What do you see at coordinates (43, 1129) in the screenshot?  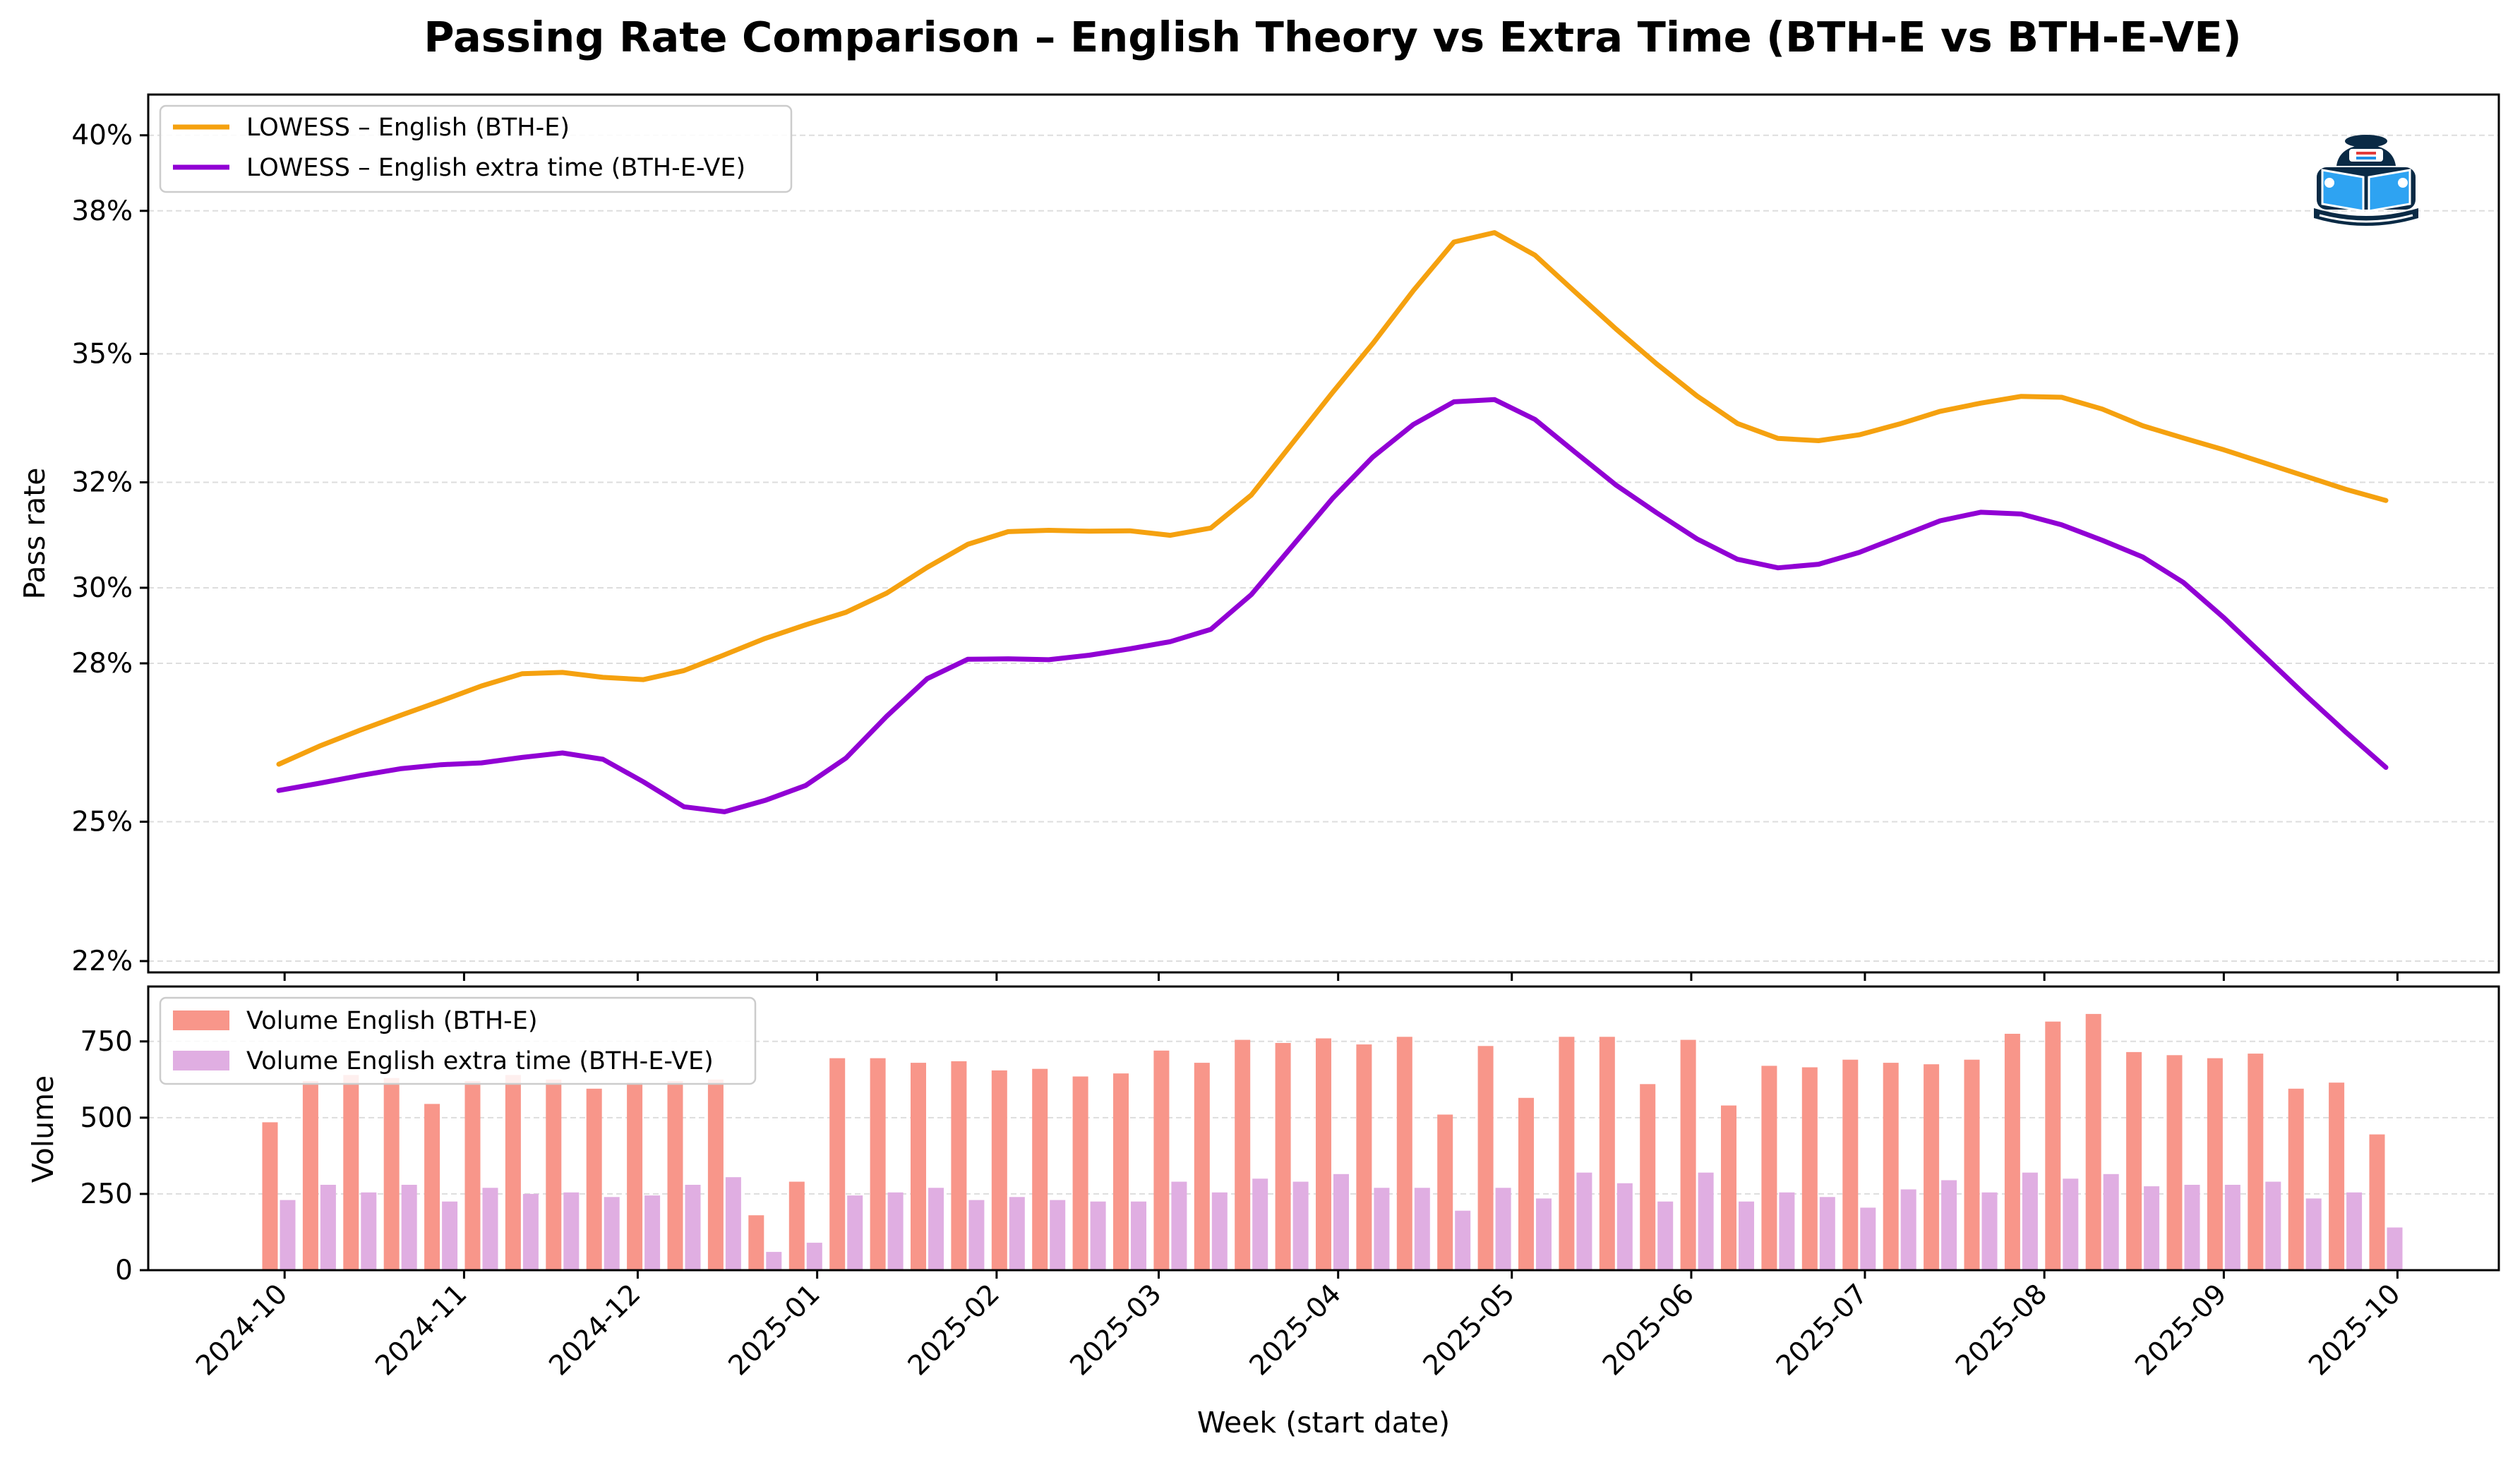 I see `volume-y-axis-label: Volume` at bounding box center [43, 1129].